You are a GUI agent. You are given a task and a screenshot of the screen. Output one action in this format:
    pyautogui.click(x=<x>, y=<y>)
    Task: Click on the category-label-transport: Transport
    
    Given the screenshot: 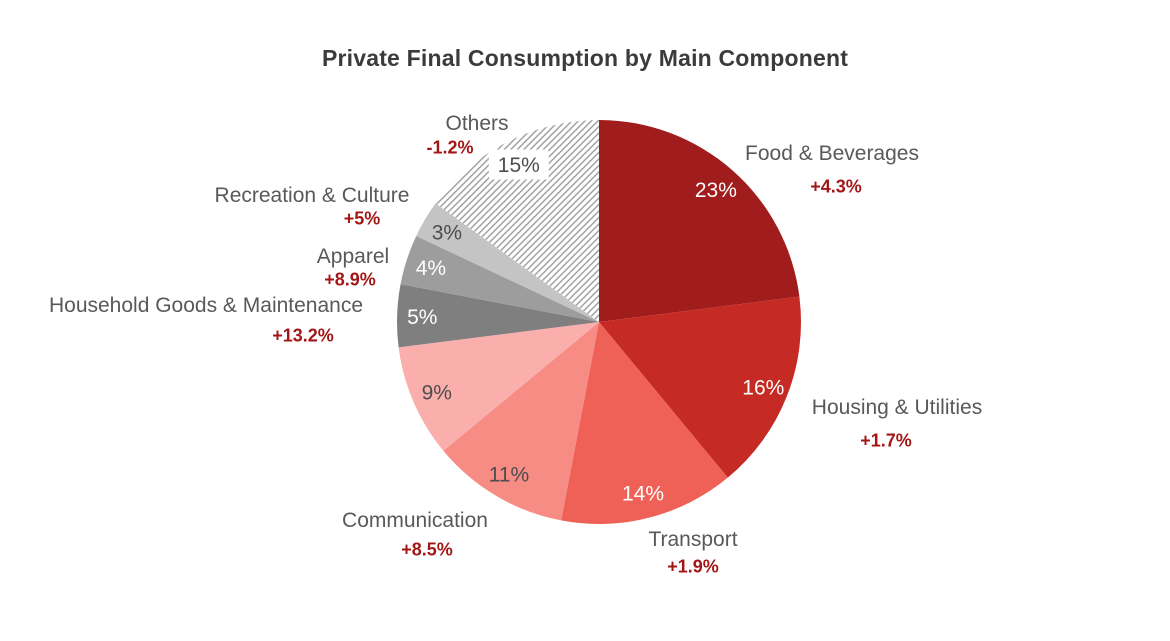 What is the action you would take?
    pyautogui.click(x=693, y=539)
    